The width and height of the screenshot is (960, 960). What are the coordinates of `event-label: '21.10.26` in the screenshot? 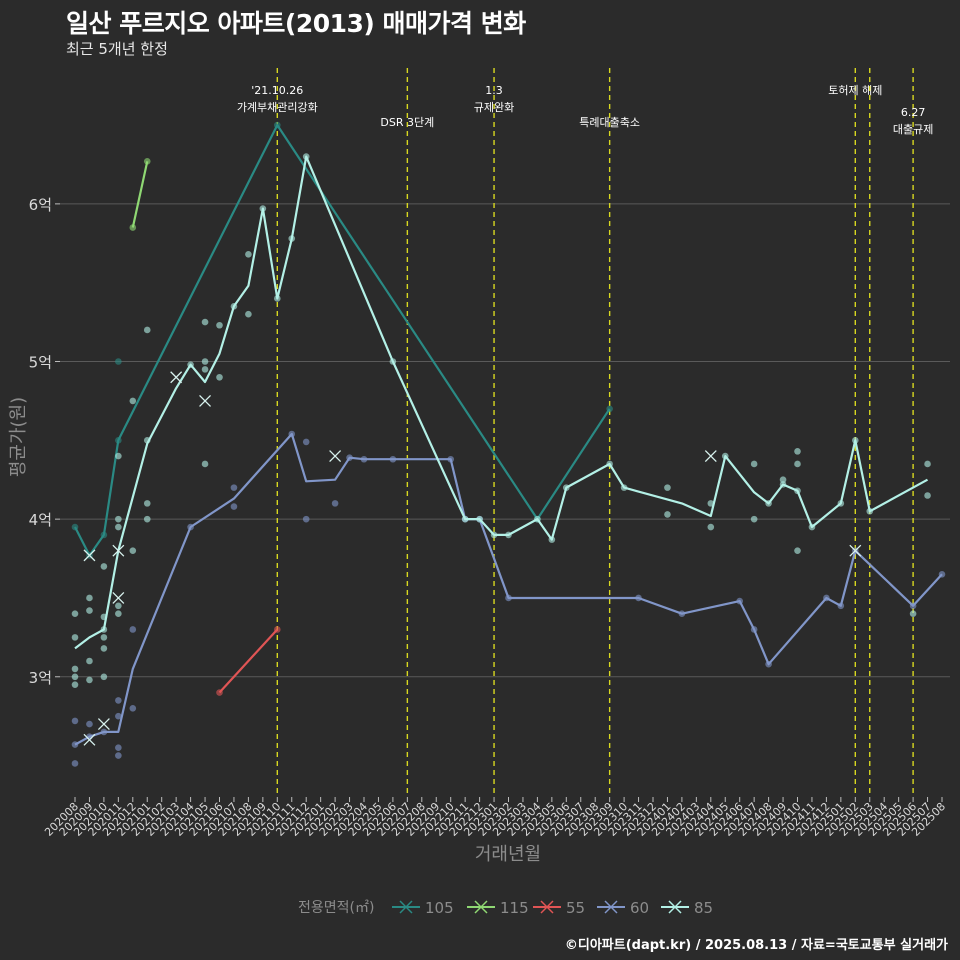 It's located at (277, 90).